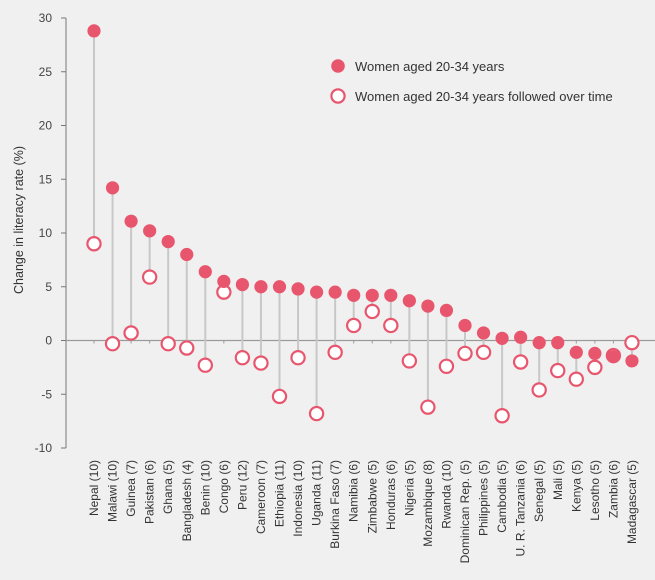  What do you see at coordinates (335, 504) in the screenshot?
I see `category-label: Burkina Faso (7)` at bounding box center [335, 504].